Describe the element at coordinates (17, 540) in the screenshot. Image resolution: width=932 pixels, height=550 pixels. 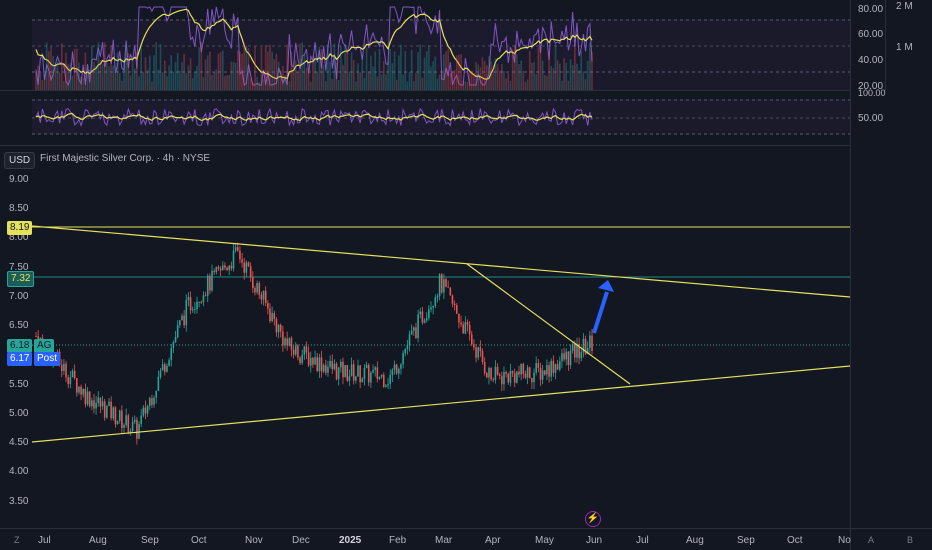
I see `timezone-corner-label: Z` at that location.